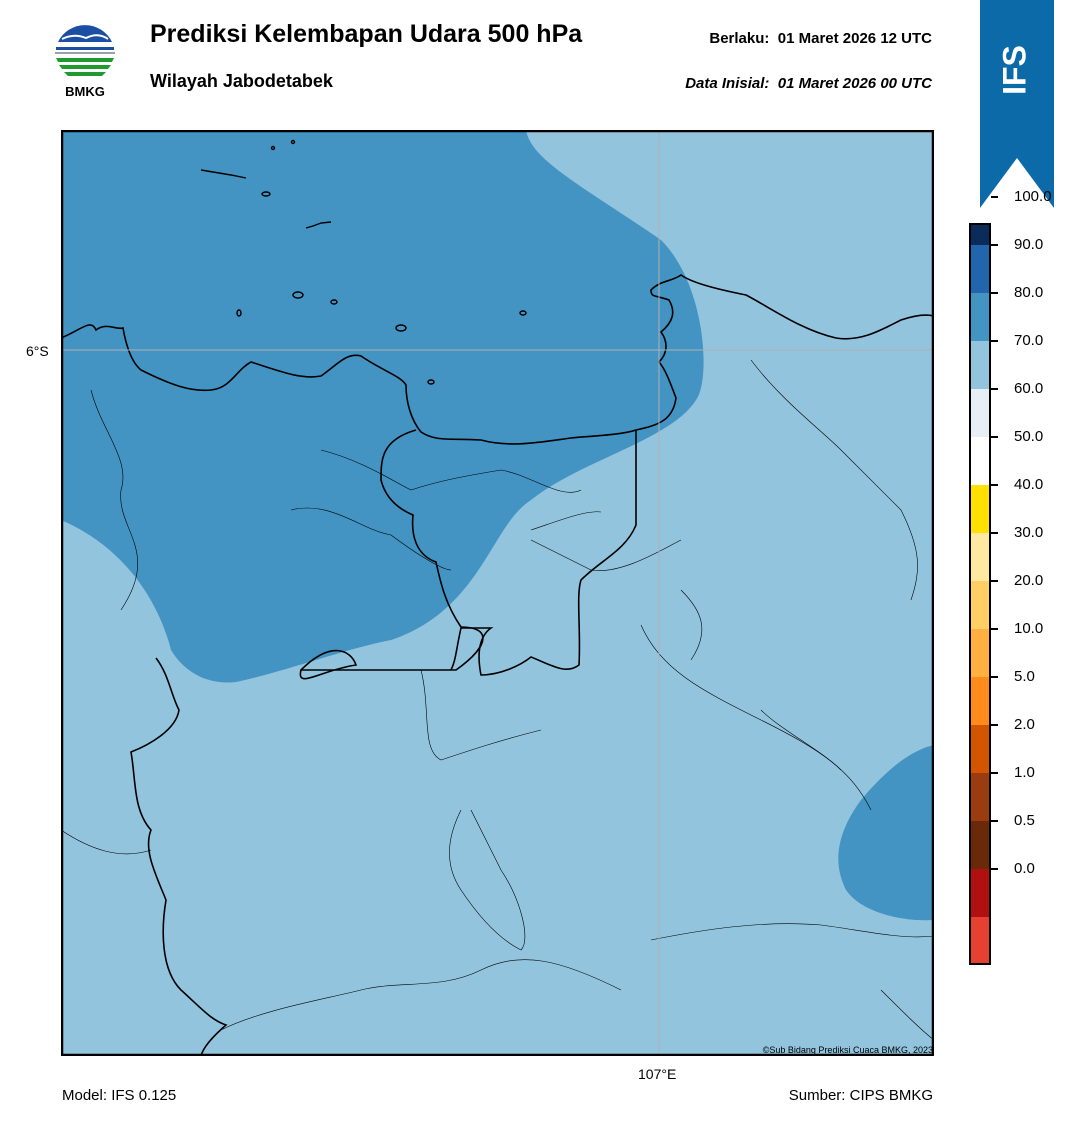 This screenshot has width=1081, height=1128. I want to click on valid-label: Berlaku:, so click(739, 38).